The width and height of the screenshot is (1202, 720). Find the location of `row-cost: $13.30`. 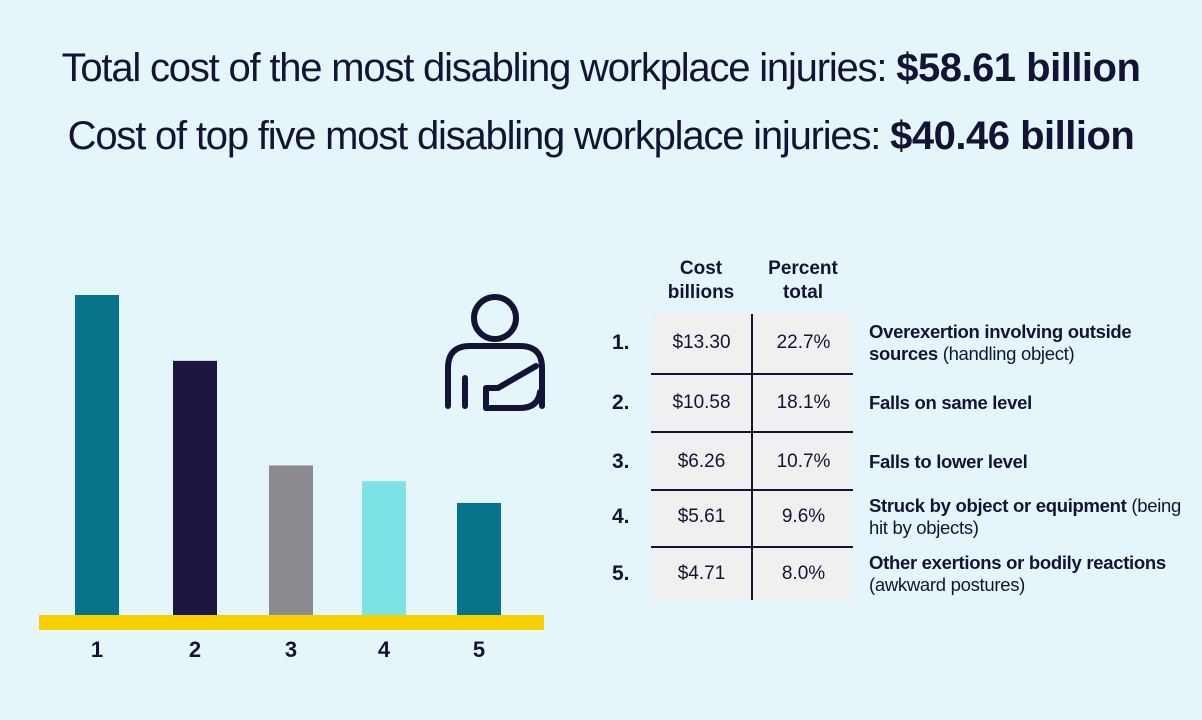

row-cost: $13.30 is located at coordinates (701, 342).